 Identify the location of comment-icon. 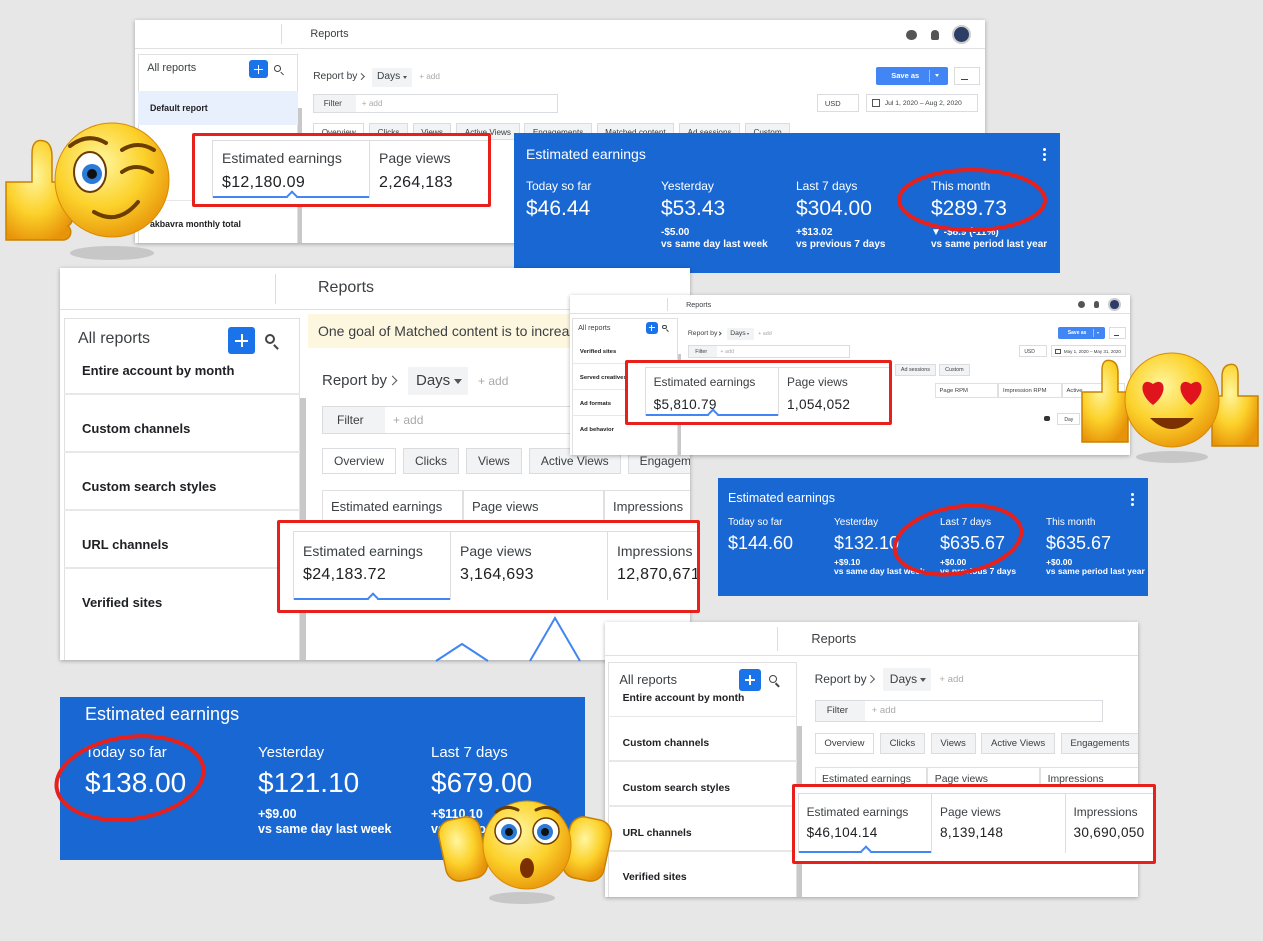
(1046, 419).